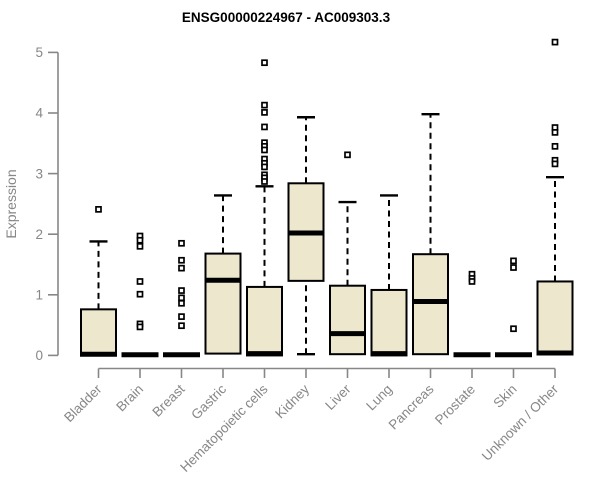 Image resolution: width=600 pixels, height=500 pixels. Describe the element at coordinates (129, 398) in the screenshot. I see `x-tick-label: Brain` at that location.